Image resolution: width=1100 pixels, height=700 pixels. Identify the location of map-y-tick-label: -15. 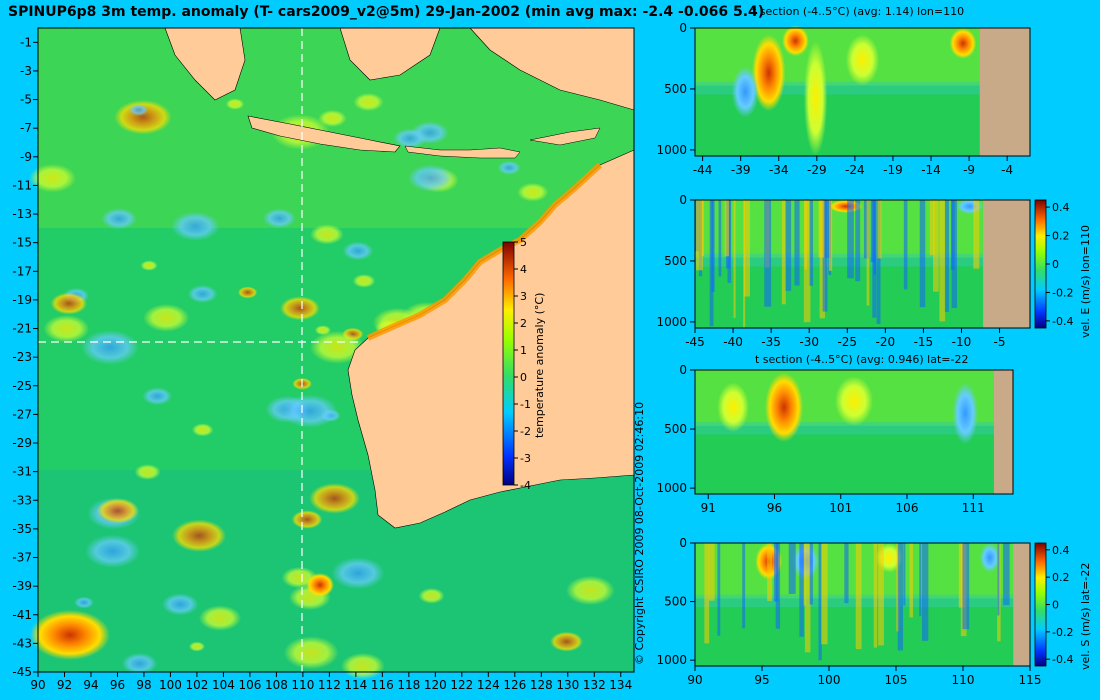
(22, 243).